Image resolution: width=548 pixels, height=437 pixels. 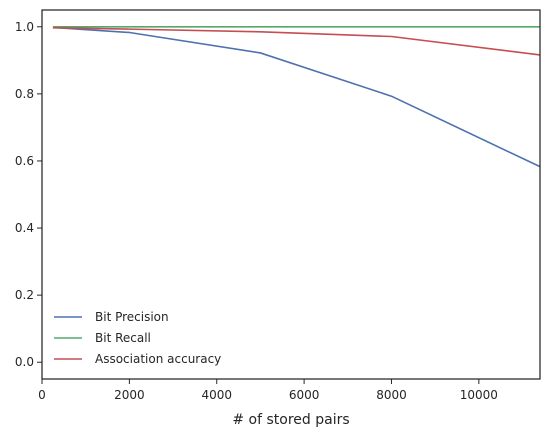 What do you see at coordinates (123, 338) in the screenshot?
I see `legend-label: Bit Recall` at bounding box center [123, 338].